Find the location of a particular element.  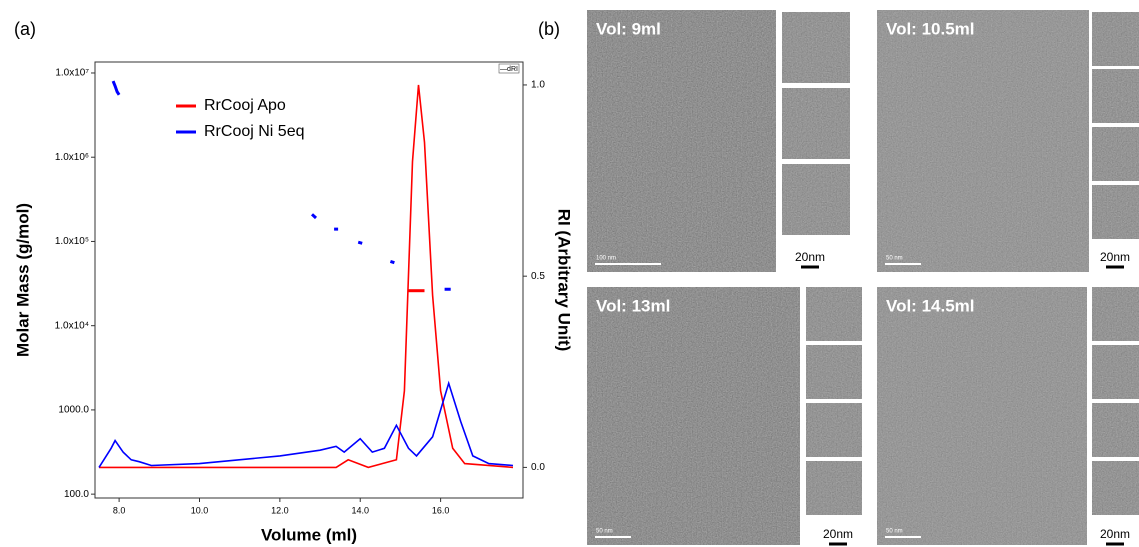

y2-tick-label: 0.5 is located at coordinates (538, 276).